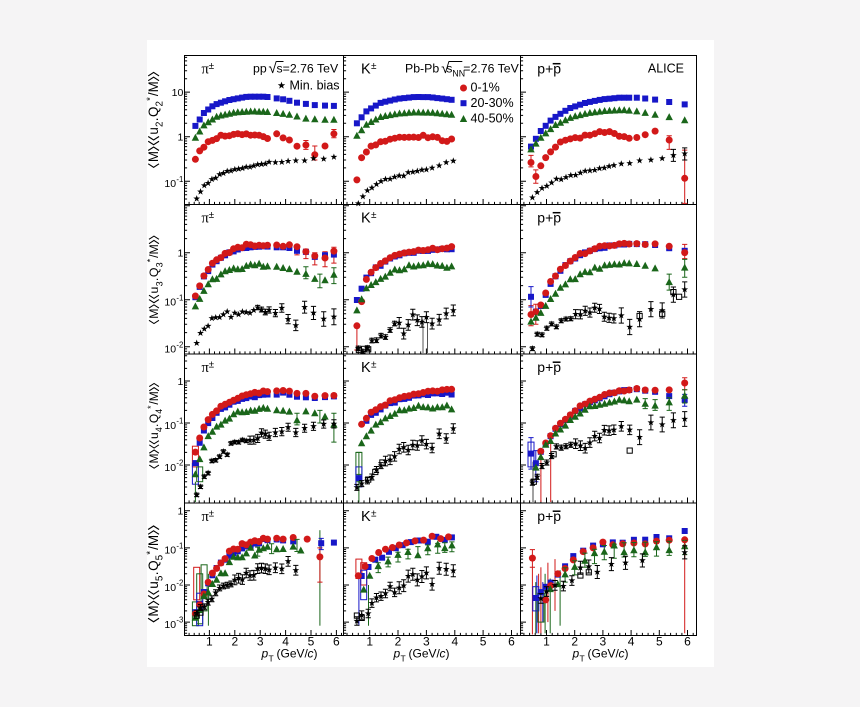 The image size is (860, 707). I want to click on svg-text: 20-30%, so click(492, 103).